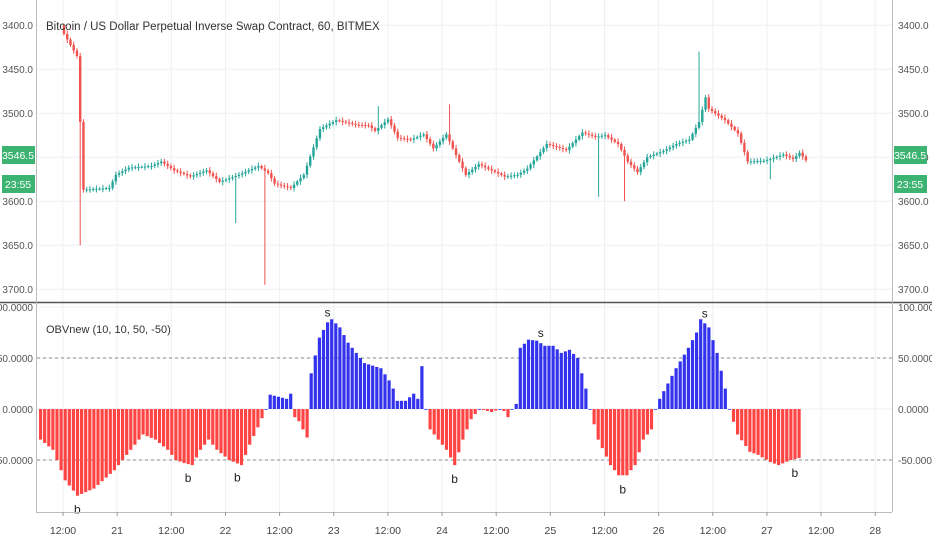 This screenshot has height=555, width=932. What do you see at coordinates (17, 202) in the screenshot?
I see `price-tick-left: 3600.0` at bounding box center [17, 202].